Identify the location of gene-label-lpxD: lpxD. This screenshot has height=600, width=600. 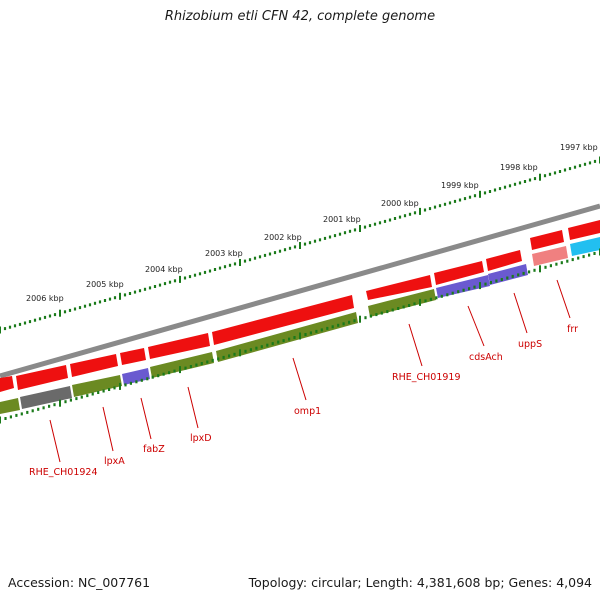
(201, 438).